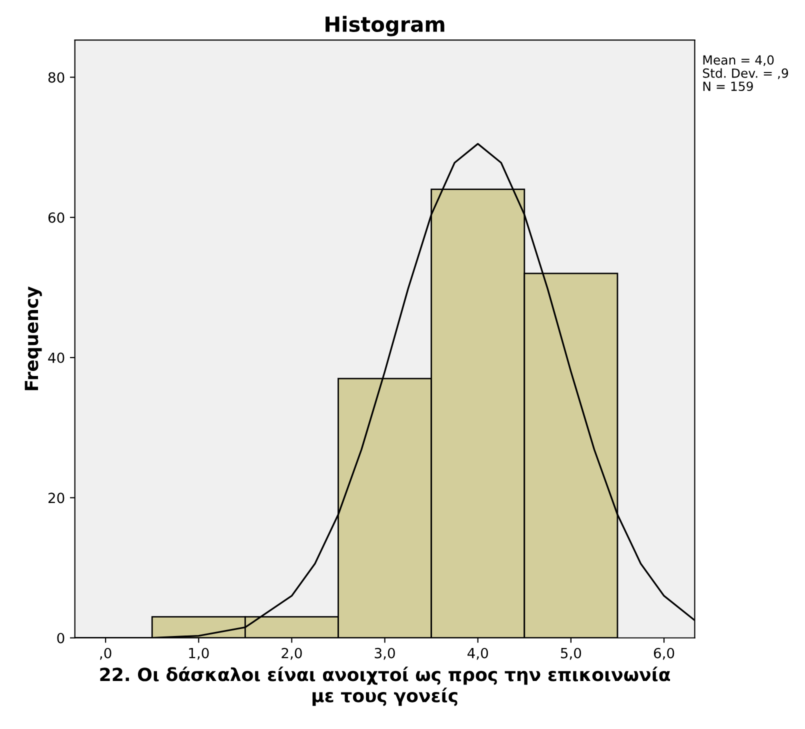 This screenshot has height=729, width=805. I want to click on x-tick-label: 3,0, so click(384, 654).